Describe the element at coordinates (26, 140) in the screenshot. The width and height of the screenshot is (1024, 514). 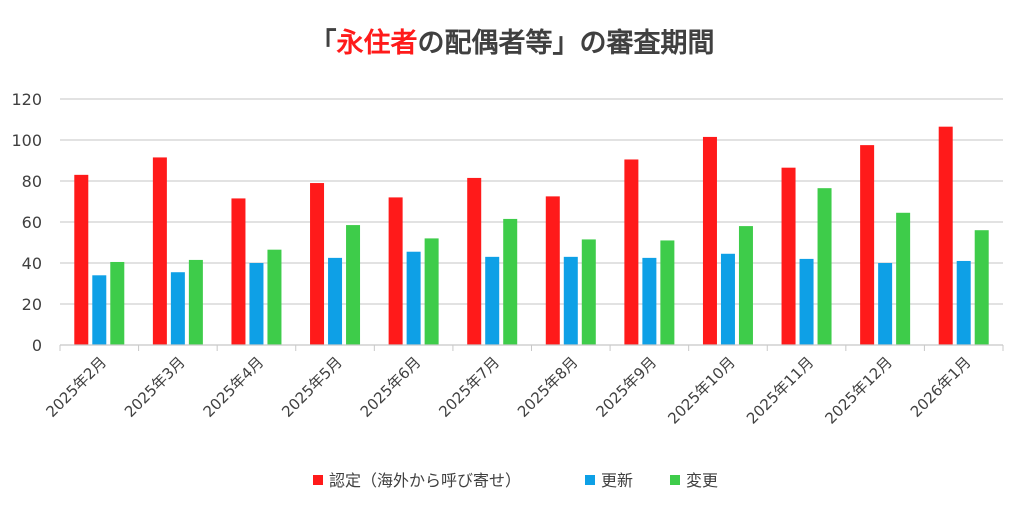
I see `y-tick-label: 100` at that location.